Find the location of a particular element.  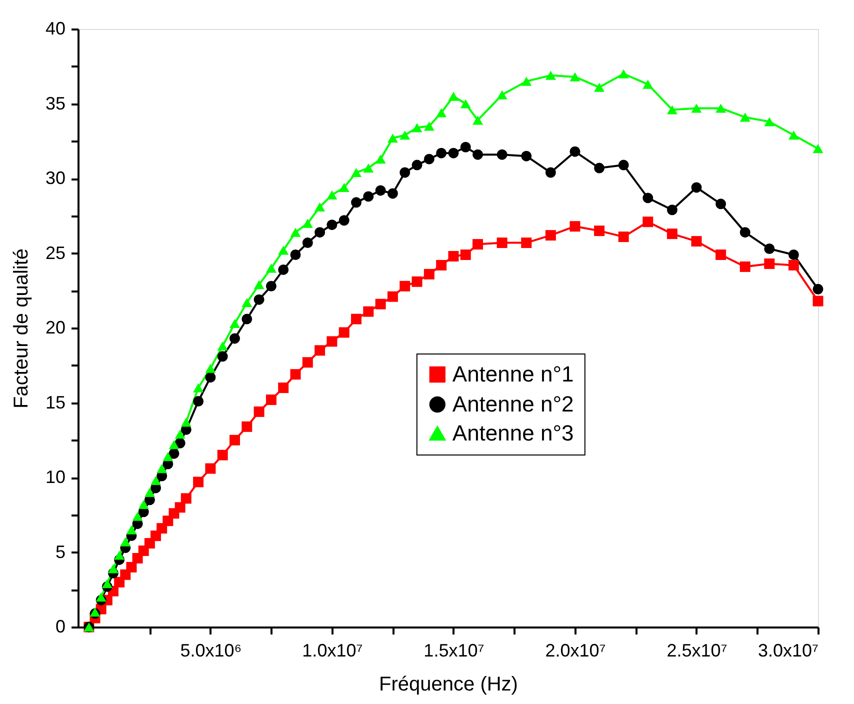

y-tick-label: 20 is located at coordinates (55, 328).